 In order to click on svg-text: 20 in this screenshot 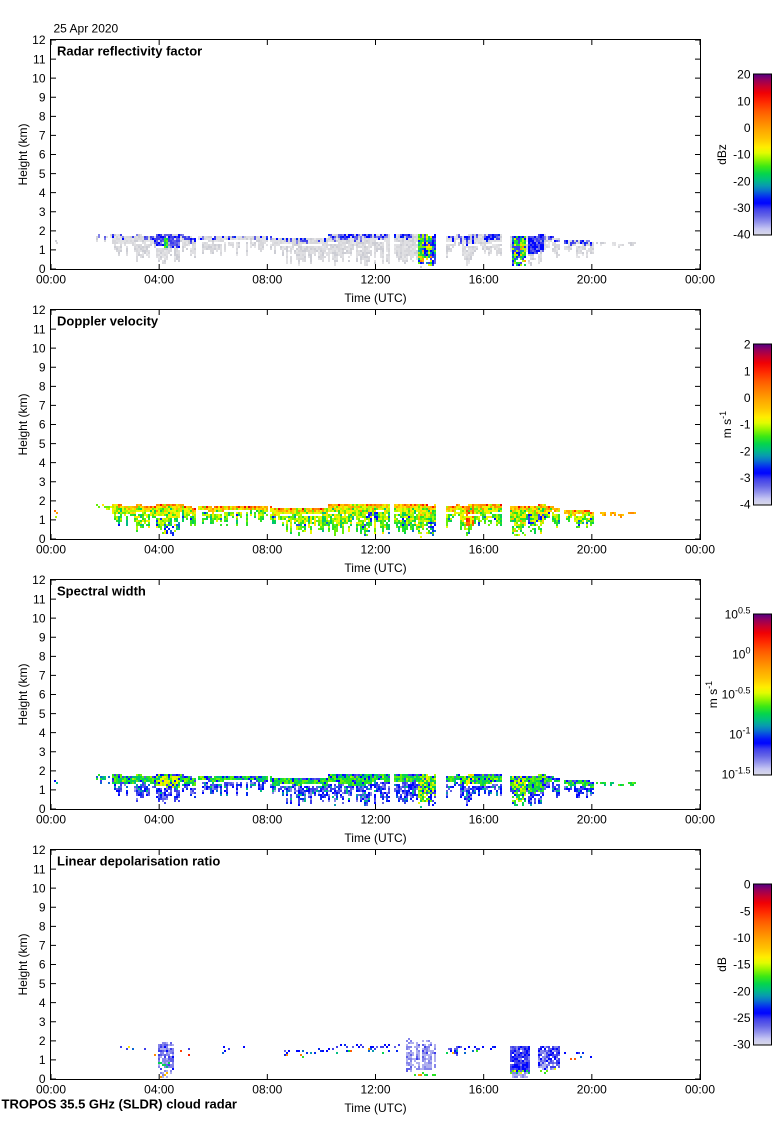, I will do `click(744, 75)`.